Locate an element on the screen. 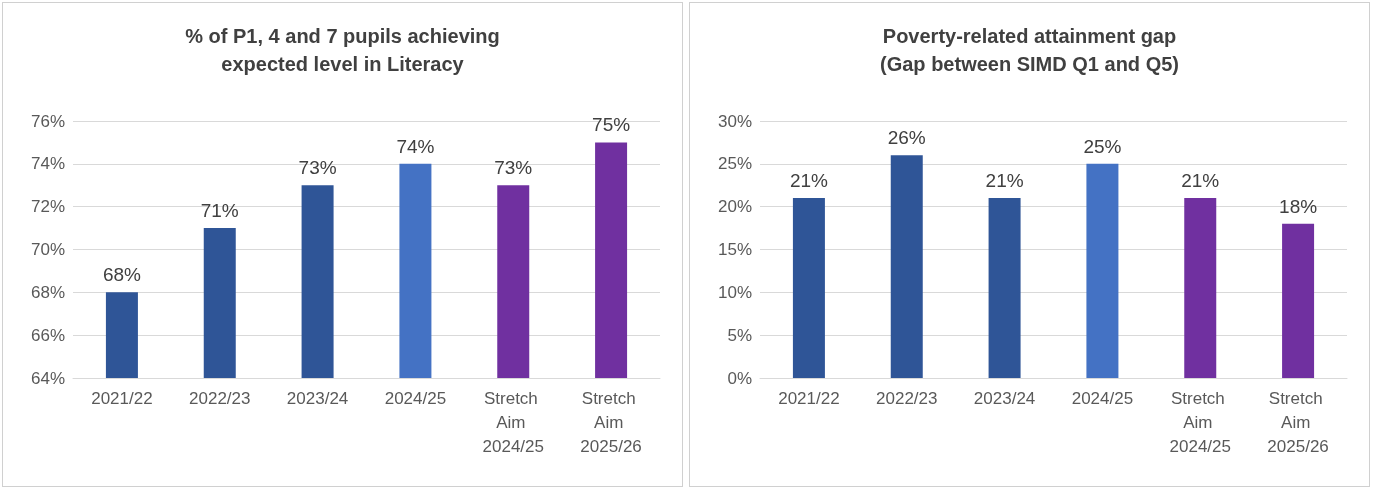 The width and height of the screenshot is (1376, 489). y-tick-label: 68% is located at coordinates (47, 292).